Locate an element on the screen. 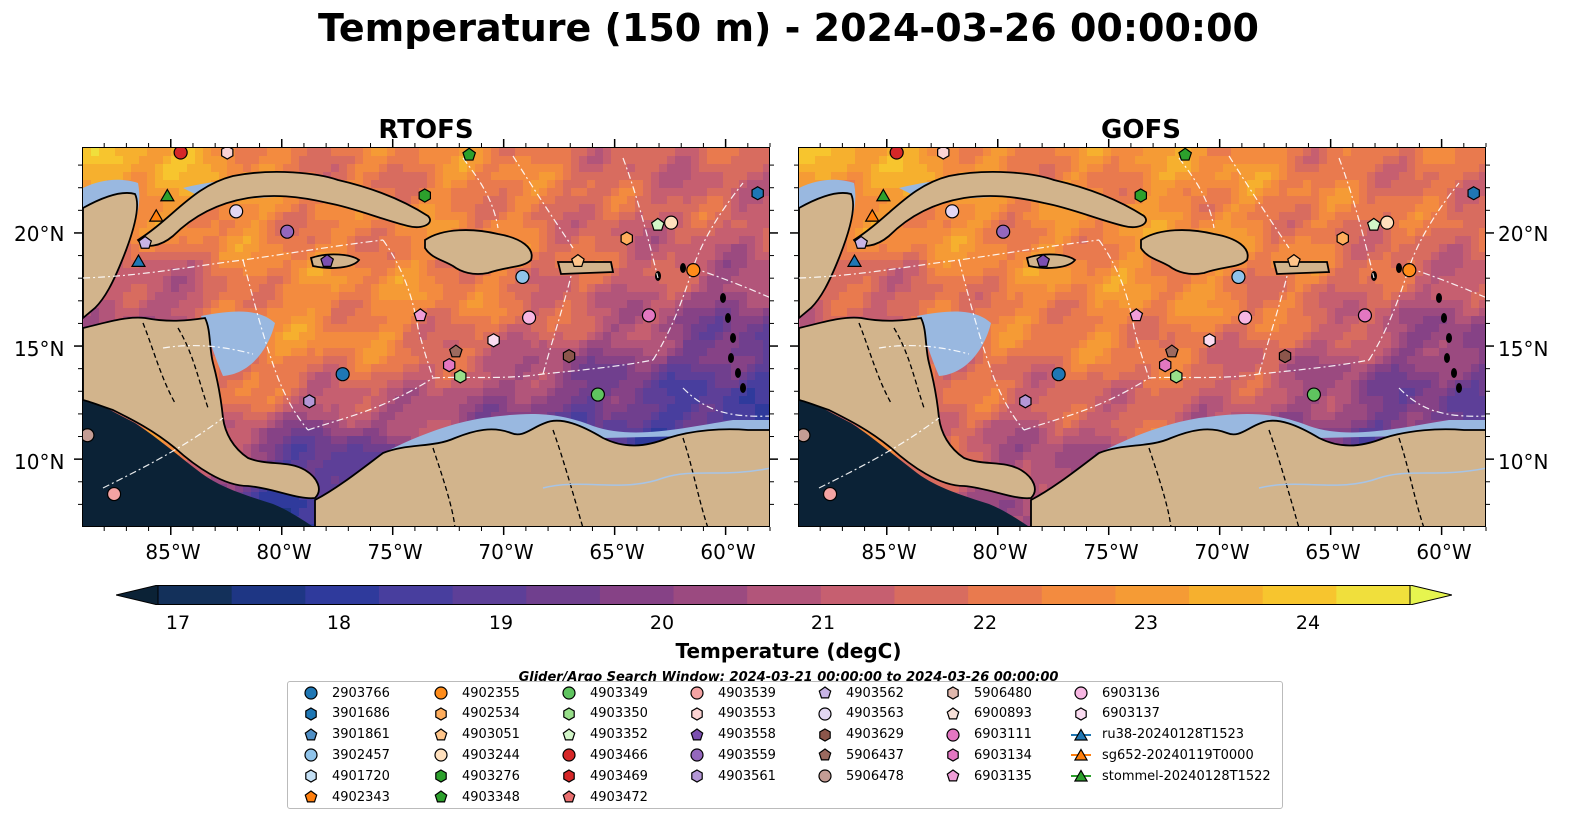 The image size is (1577, 827). legend-label: 4903561 is located at coordinates (747, 776).